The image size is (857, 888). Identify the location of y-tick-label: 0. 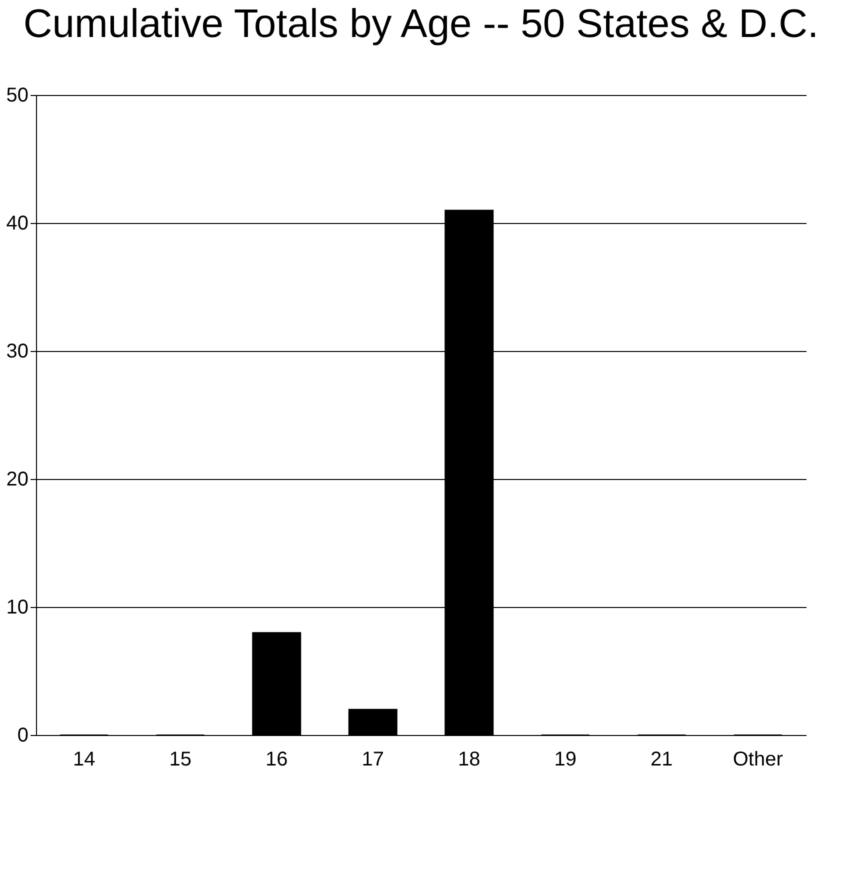
(22, 735).